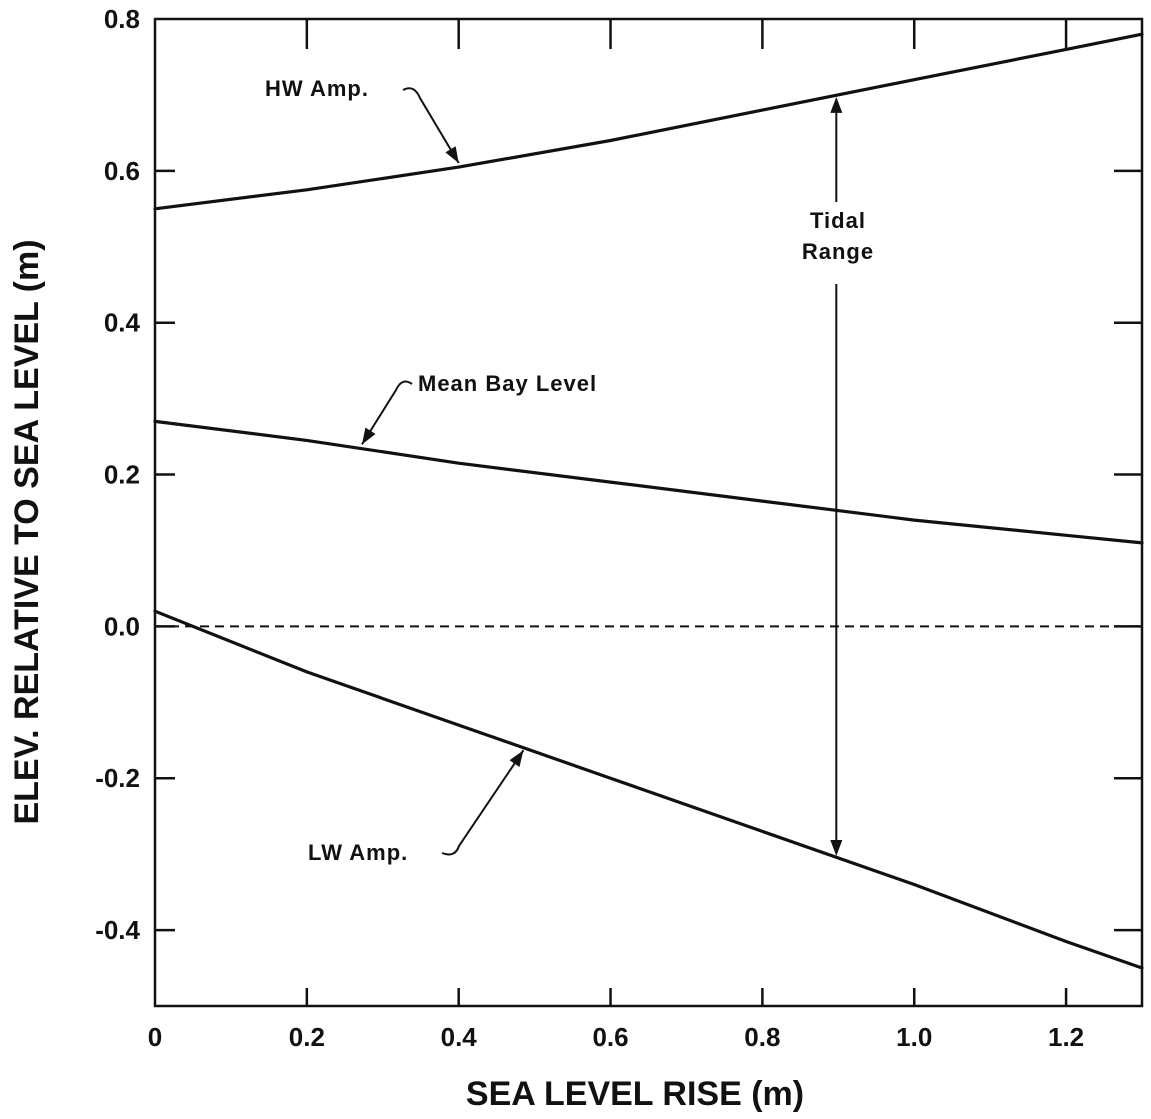 The width and height of the screenshot is (1151, 1119). Describe the element at coordinates (648, 482) in the screenshot. I see `mean-bay-level-line` at that location.